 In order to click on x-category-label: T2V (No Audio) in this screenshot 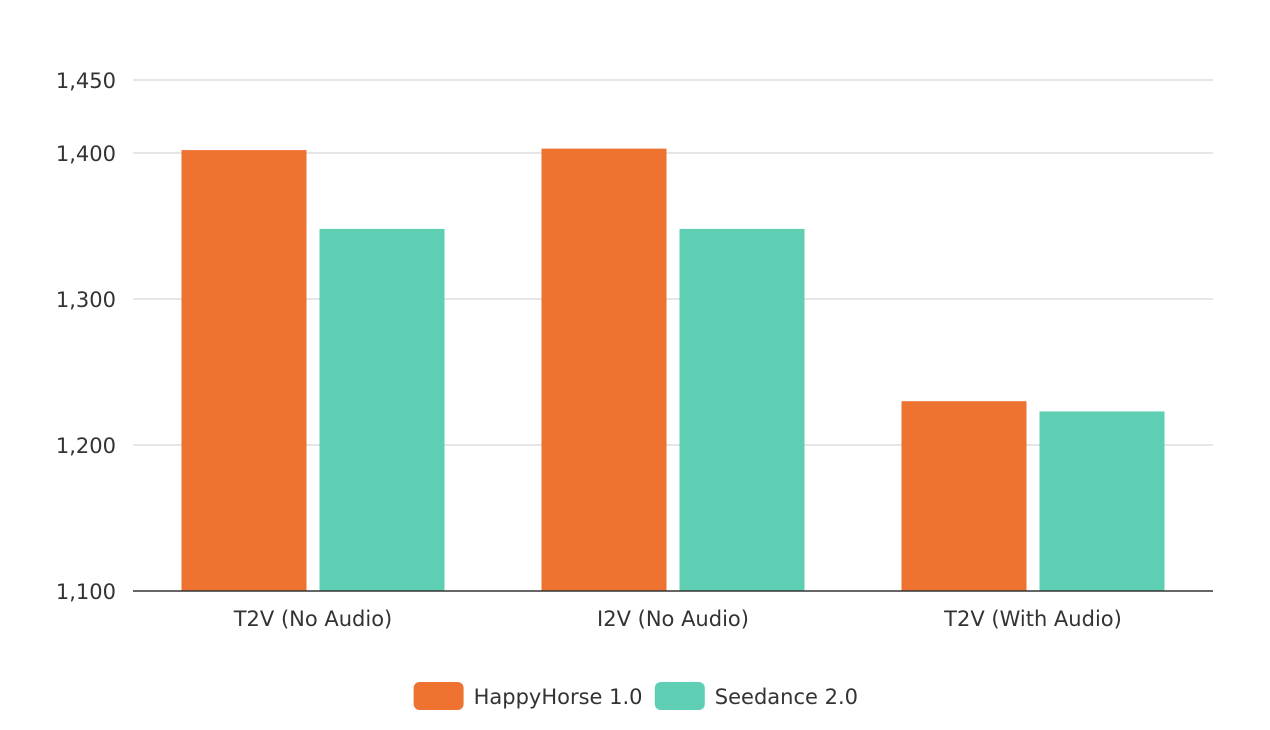, I will do `click(313, 619)`.